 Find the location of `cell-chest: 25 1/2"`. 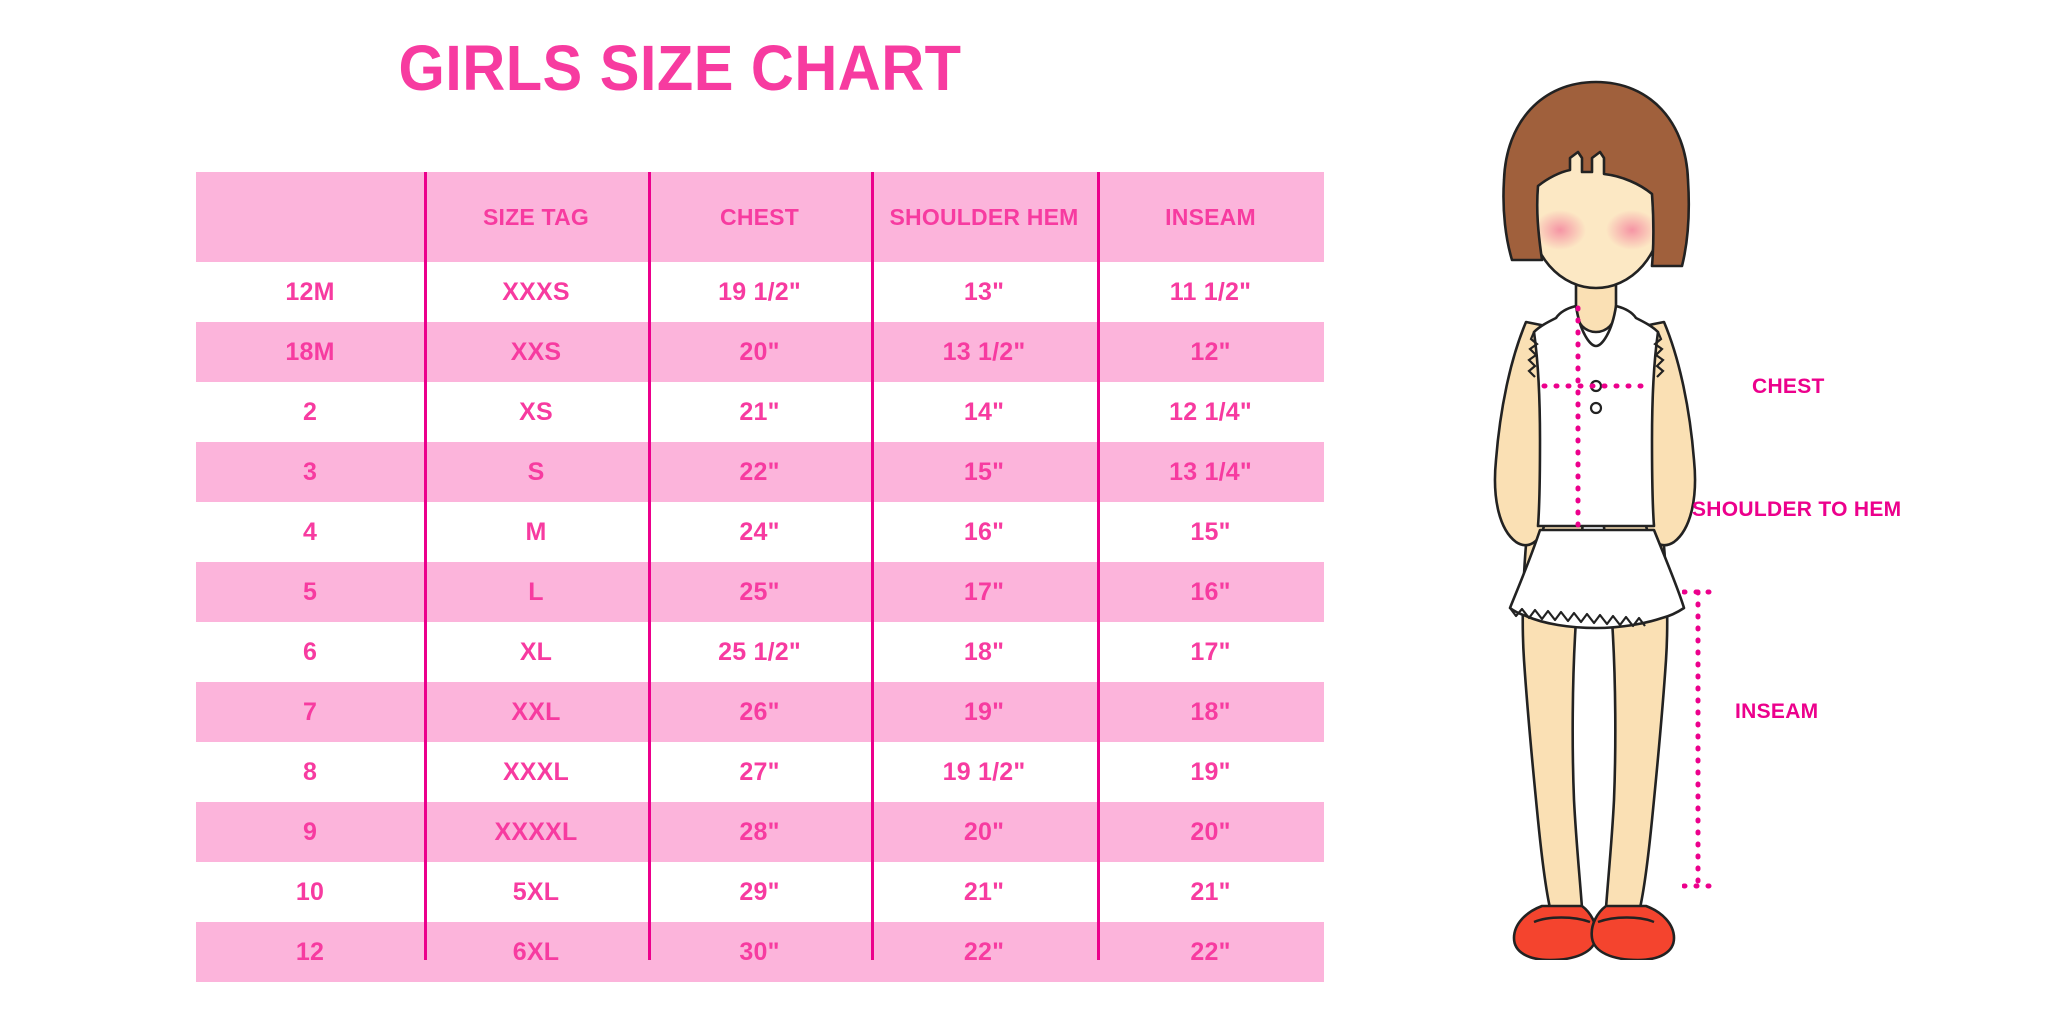

cell-chest: 25 1/2" is located at coordinates (759, 652).